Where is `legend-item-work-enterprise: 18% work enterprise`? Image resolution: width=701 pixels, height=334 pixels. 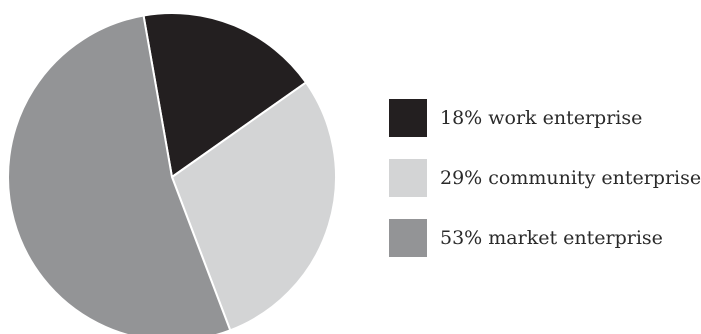 legend-item-work-enterprise: 18% work enterprise is located at coordinates (545, 118).